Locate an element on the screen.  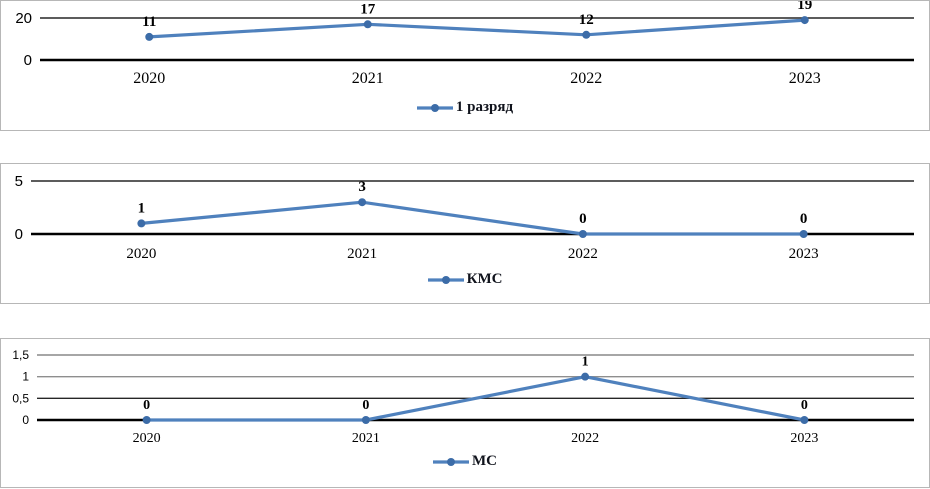
data-label: 12 is located at coordinates (586, 20).